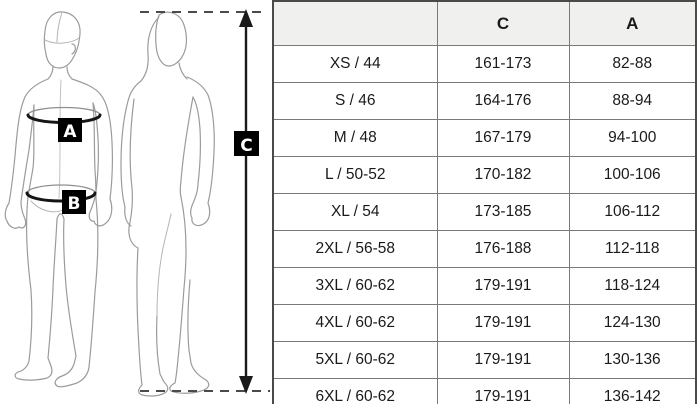  I want to click on size-cell: 5XL / 60-62, so click(355, 360).